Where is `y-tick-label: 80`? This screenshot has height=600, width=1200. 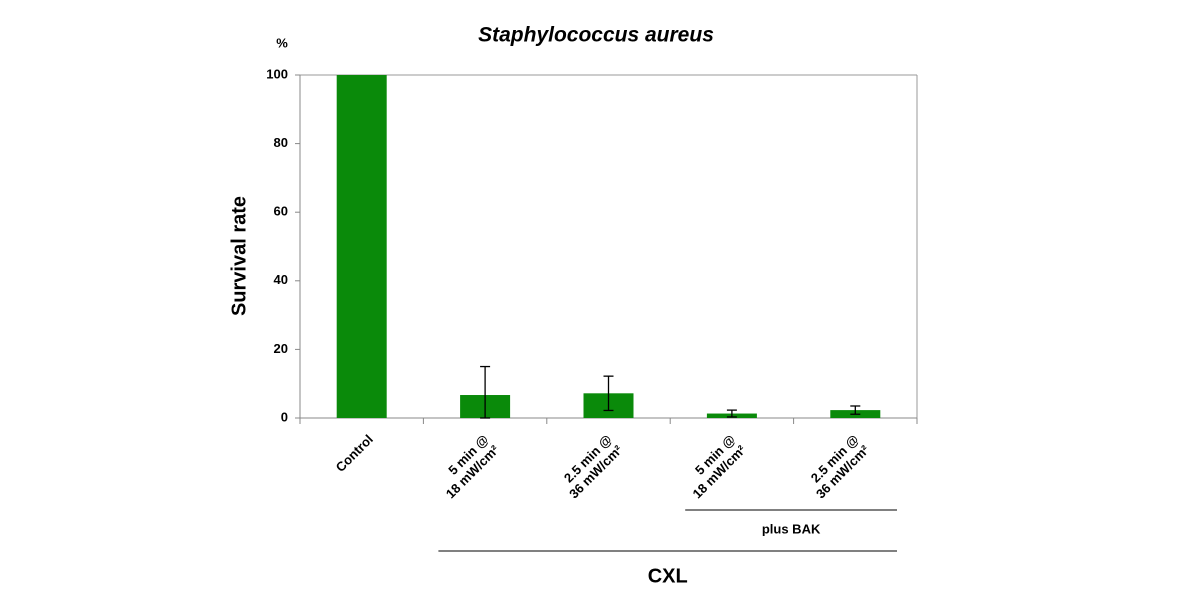
y-tick-label: 80 is located at coordinates (281, 142).